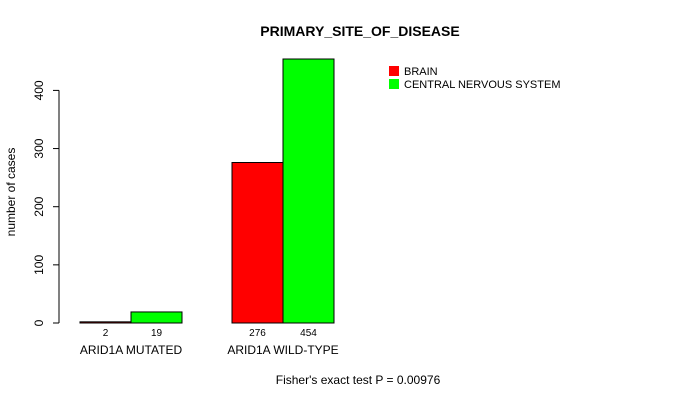 The height and width of the screenshot is (400, 690). I want to click on category-label: ARID1A MUTATED, so click(131, 350).